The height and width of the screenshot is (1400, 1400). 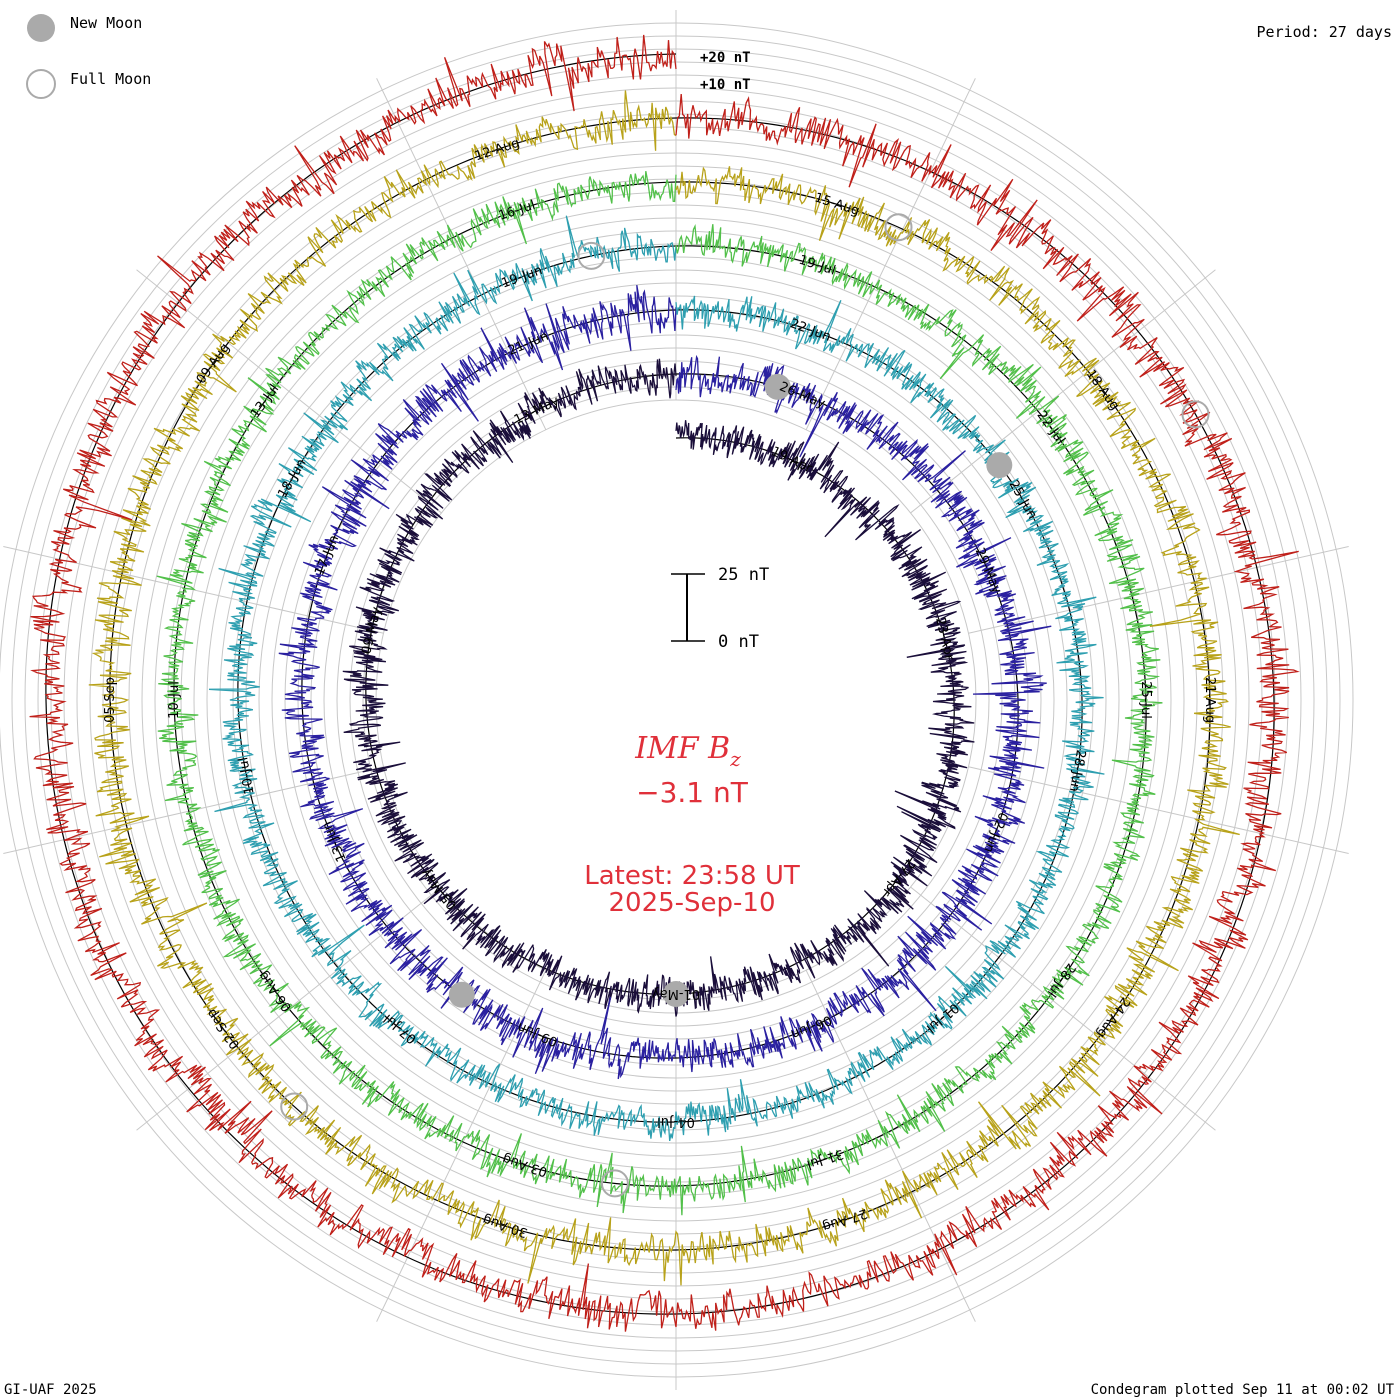 I want to click on date-label: 27-Apr, so click(x=898, y=878).